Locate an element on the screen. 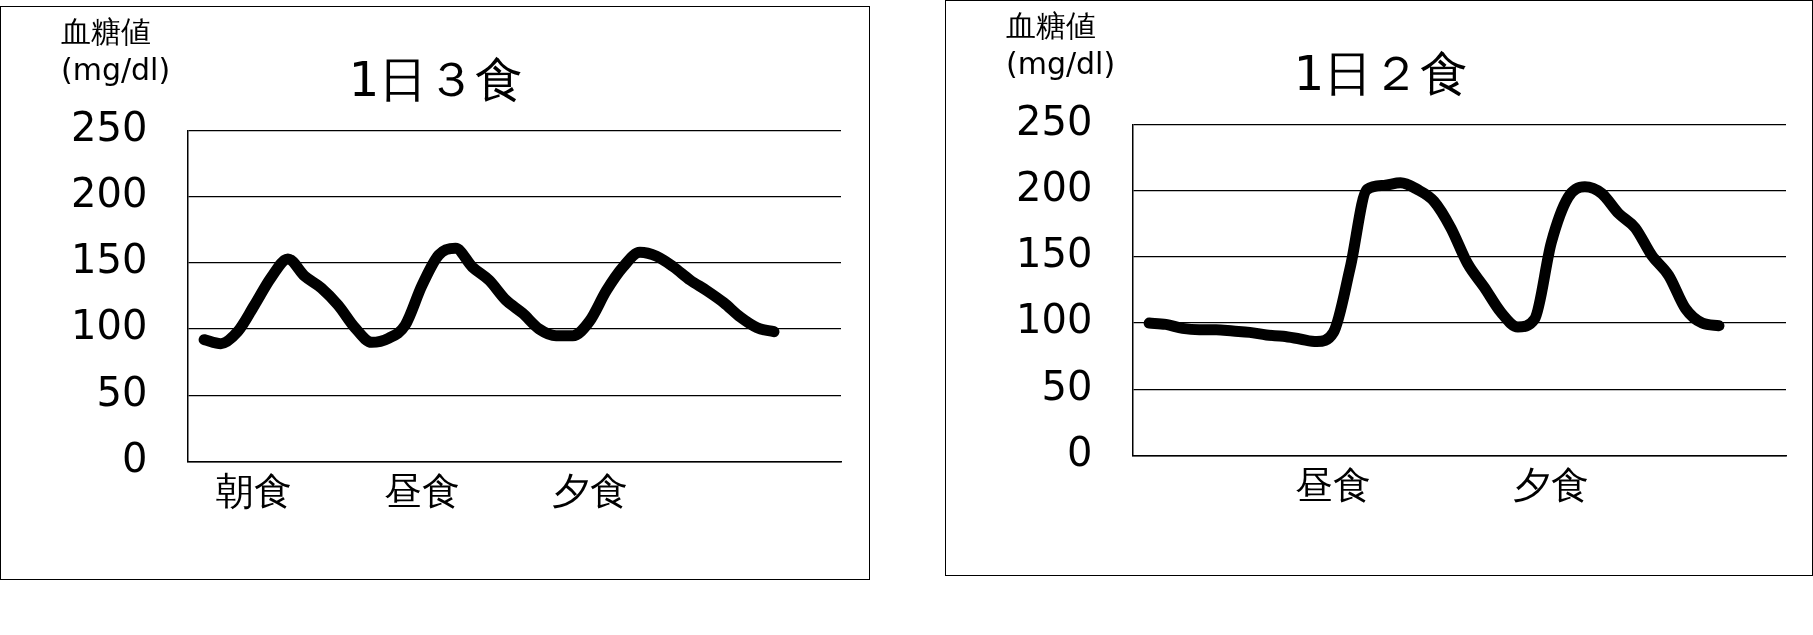  chart-title: 1日３食 is located at coordinates (436, 79).